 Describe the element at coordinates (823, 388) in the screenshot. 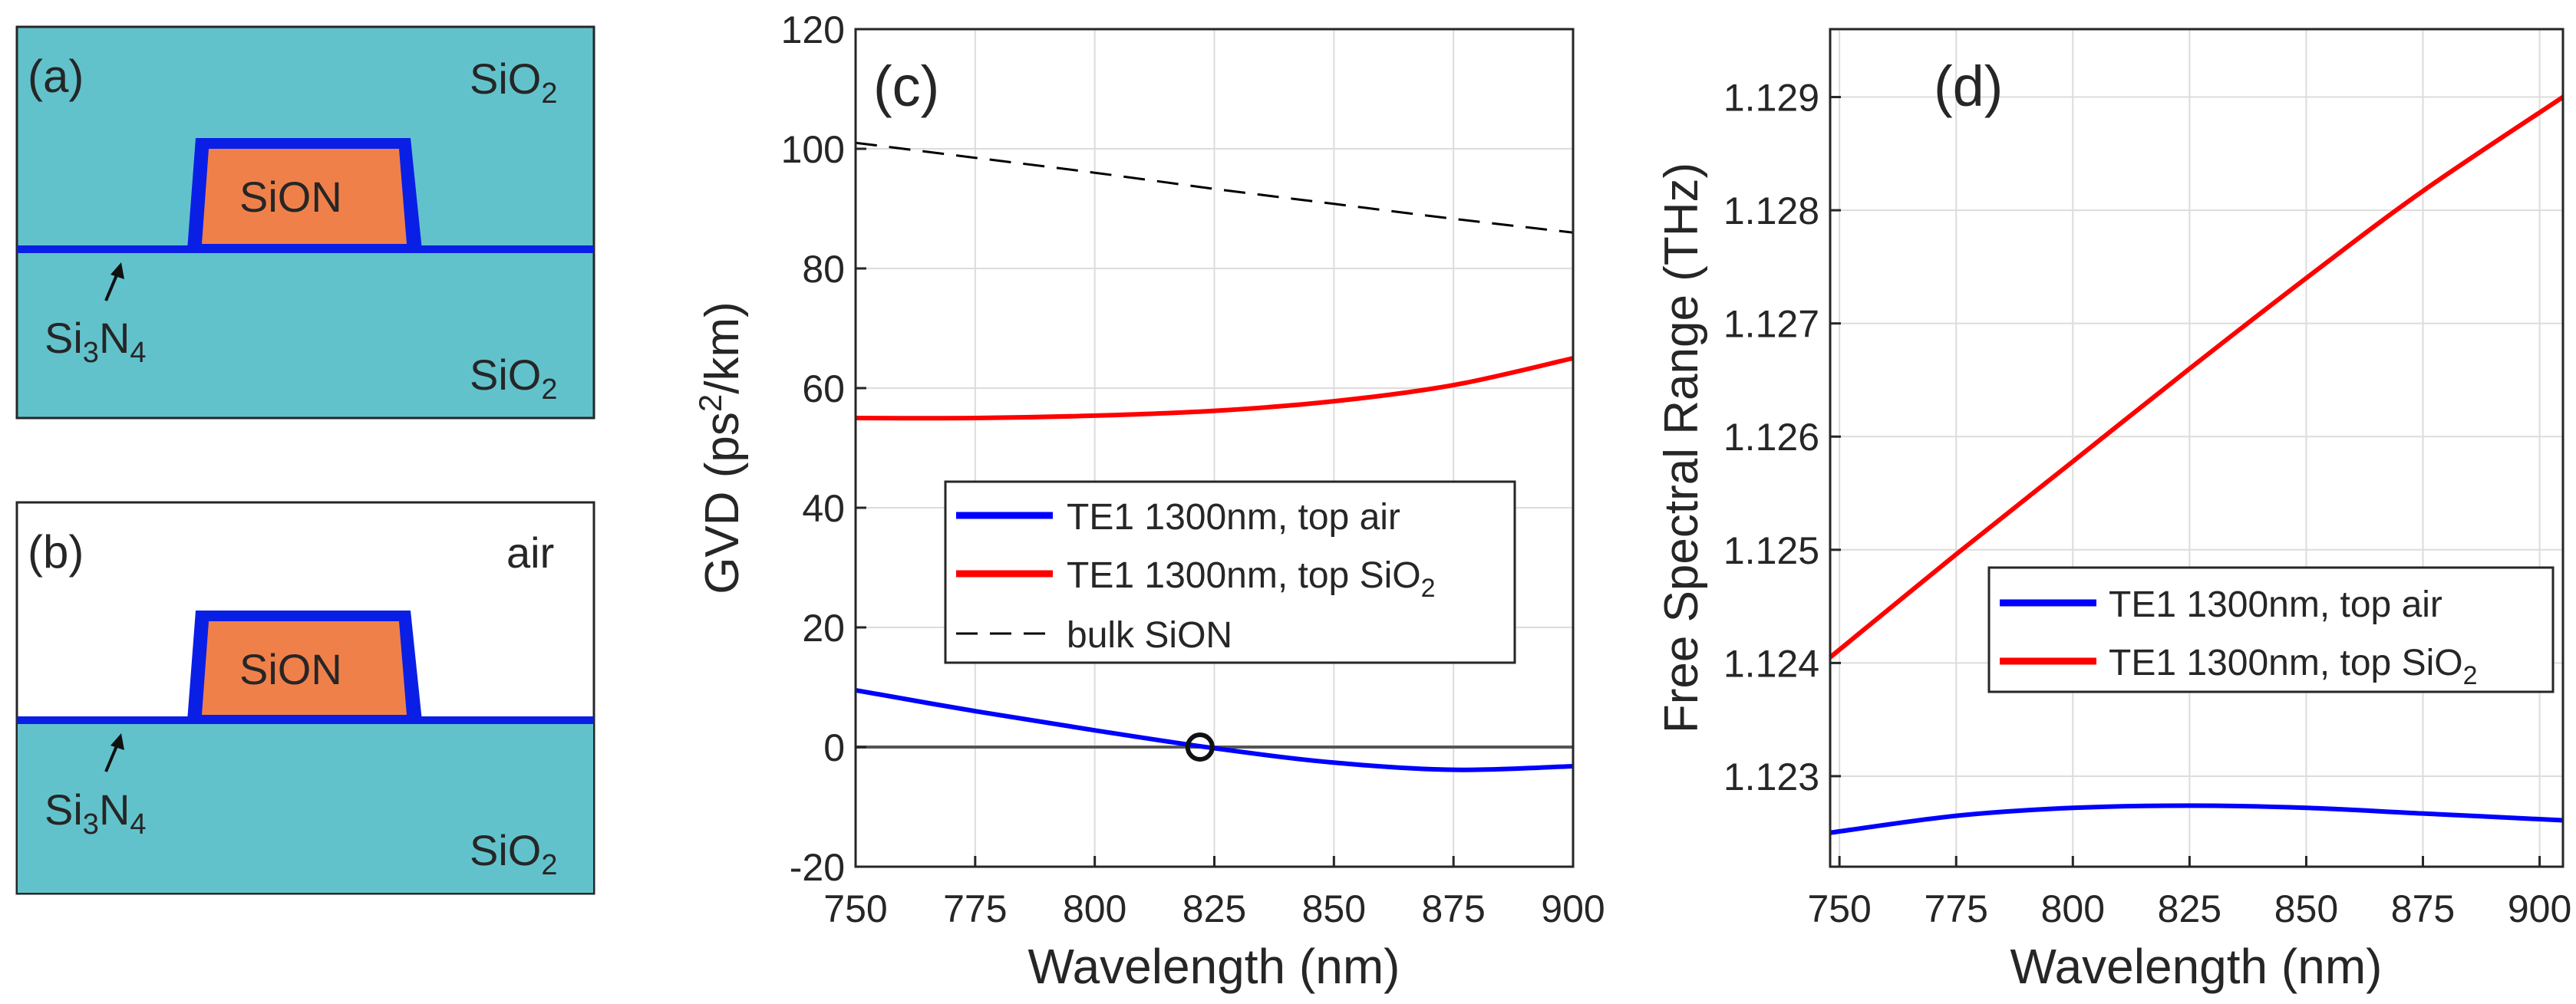

I see `gvd-y-tick-label: 60` at that location.